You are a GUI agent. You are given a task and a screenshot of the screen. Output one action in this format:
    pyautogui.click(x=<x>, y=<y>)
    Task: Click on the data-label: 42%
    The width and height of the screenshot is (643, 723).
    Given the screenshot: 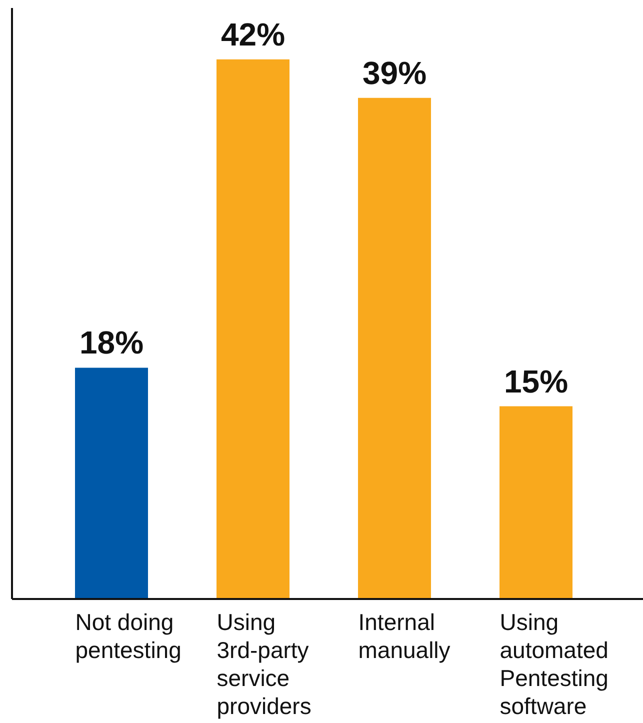 What is the action you would take?
    pyautogui.click(x=253, y=34)
    